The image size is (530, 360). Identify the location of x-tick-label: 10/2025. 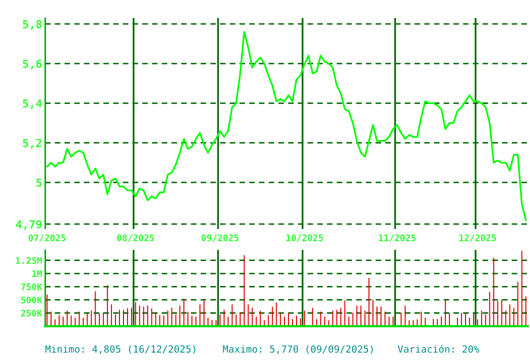
(304, 238).